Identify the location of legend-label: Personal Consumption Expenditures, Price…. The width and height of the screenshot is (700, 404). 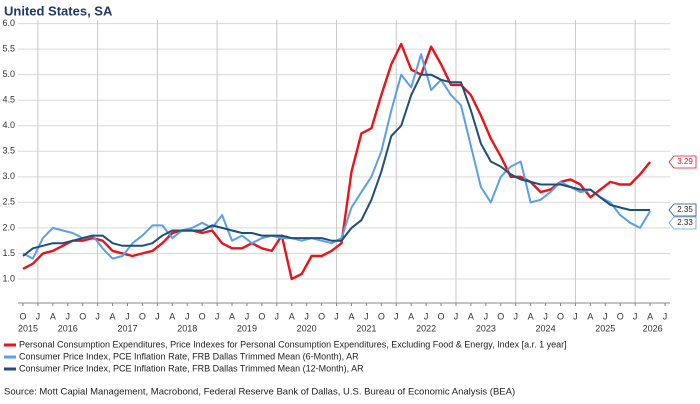
(293, 344).